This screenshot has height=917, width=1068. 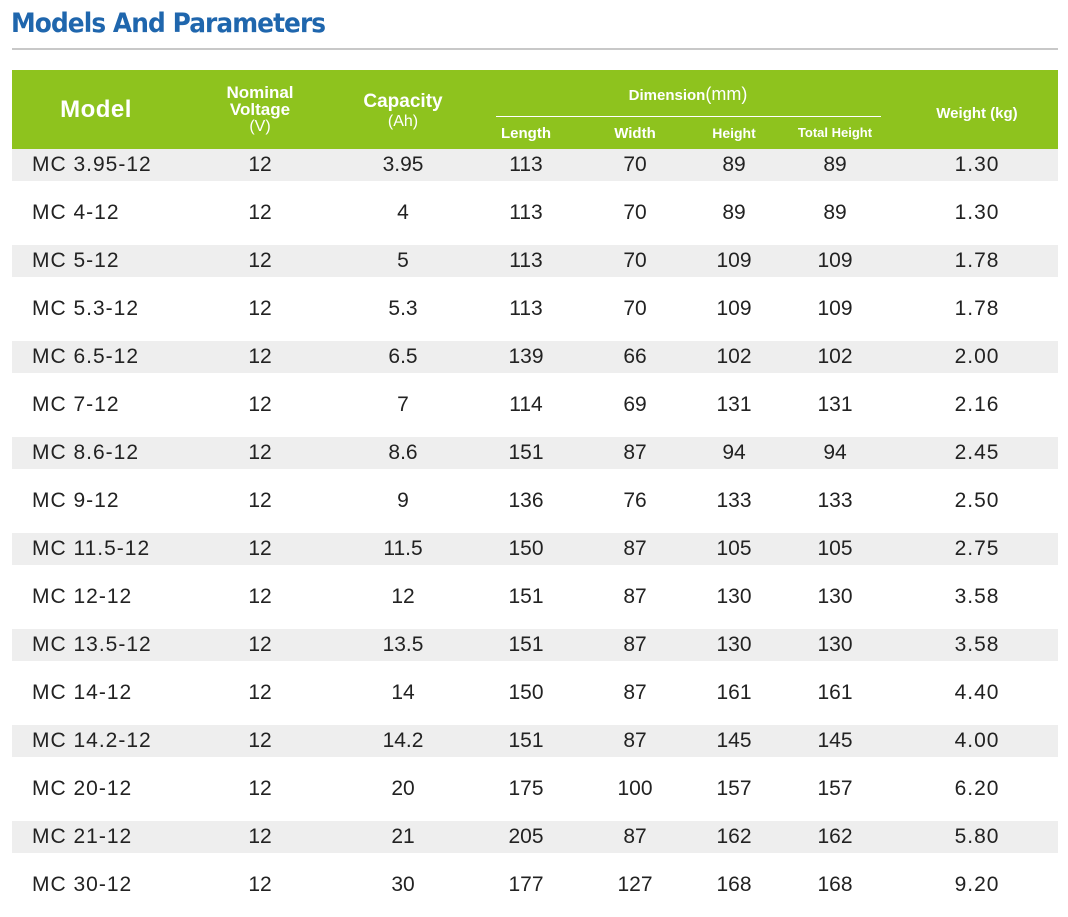 I want to click on cell-weight: 1.30, so click(x=977, y=164).